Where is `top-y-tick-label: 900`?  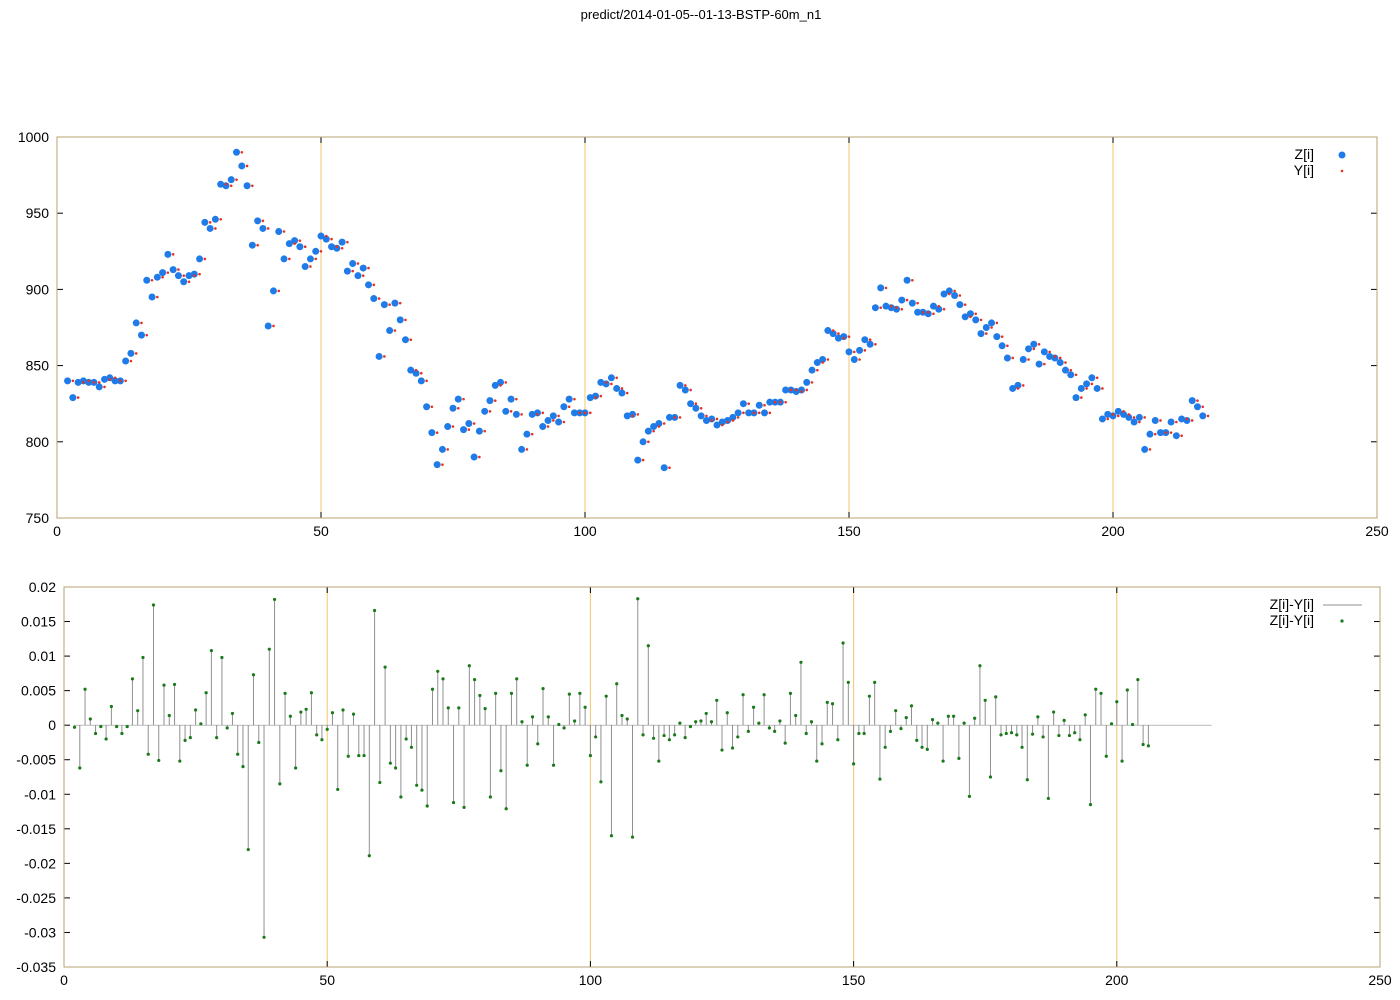 top-y-tick-label: 900 is located at coordinates (38, 289).